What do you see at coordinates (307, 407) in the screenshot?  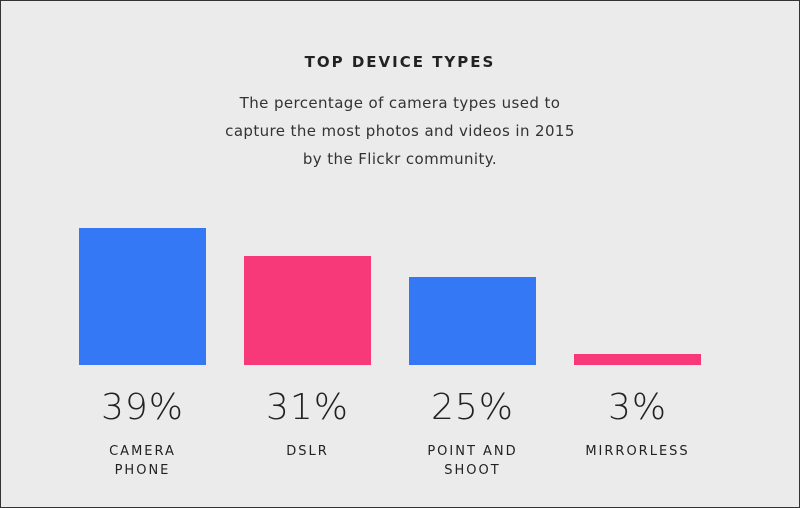 I see `value-label: 31%` at bounding box center [307, 407].